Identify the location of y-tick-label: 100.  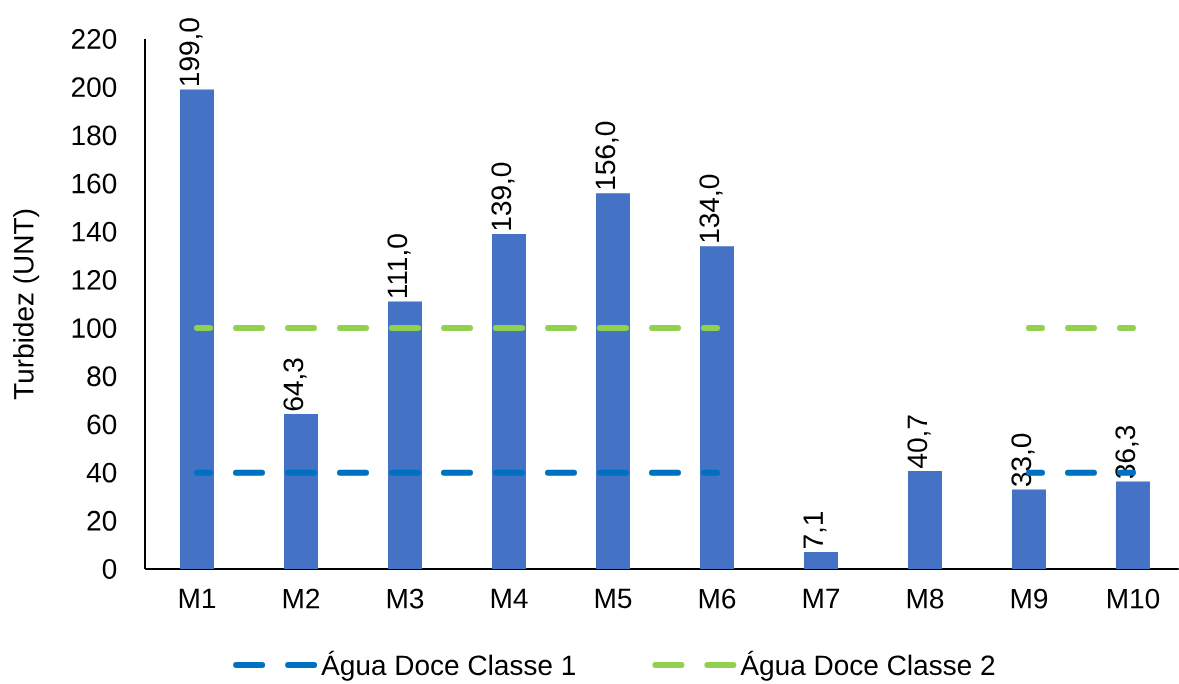
(94, 328).